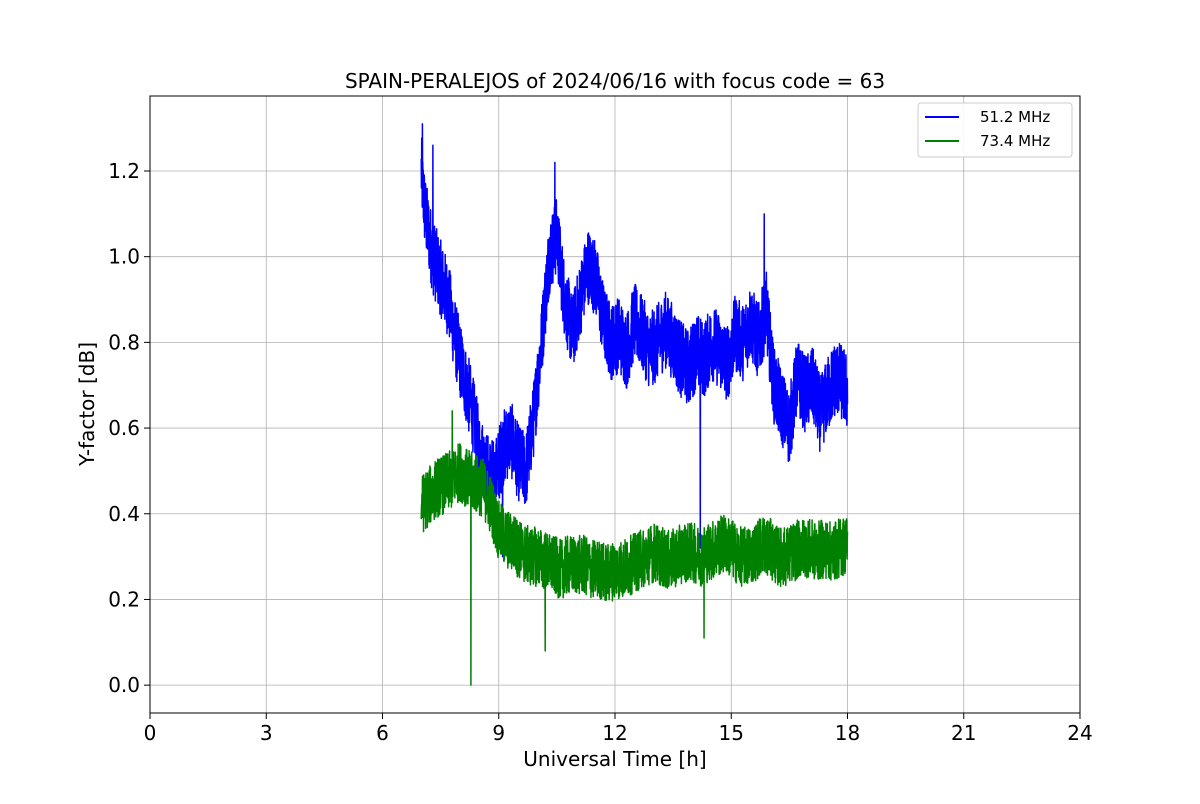  Describe the element at coordinates (87, 404) in the screenshot. I see `y-axis-label: Y-factor [dB]` at that location.